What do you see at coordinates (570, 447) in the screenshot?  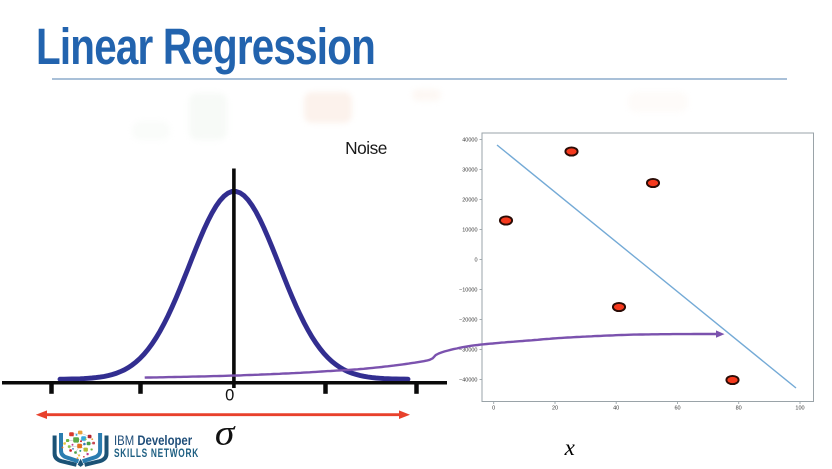 I see `svg-text: x` at bounding box center [570, 447].